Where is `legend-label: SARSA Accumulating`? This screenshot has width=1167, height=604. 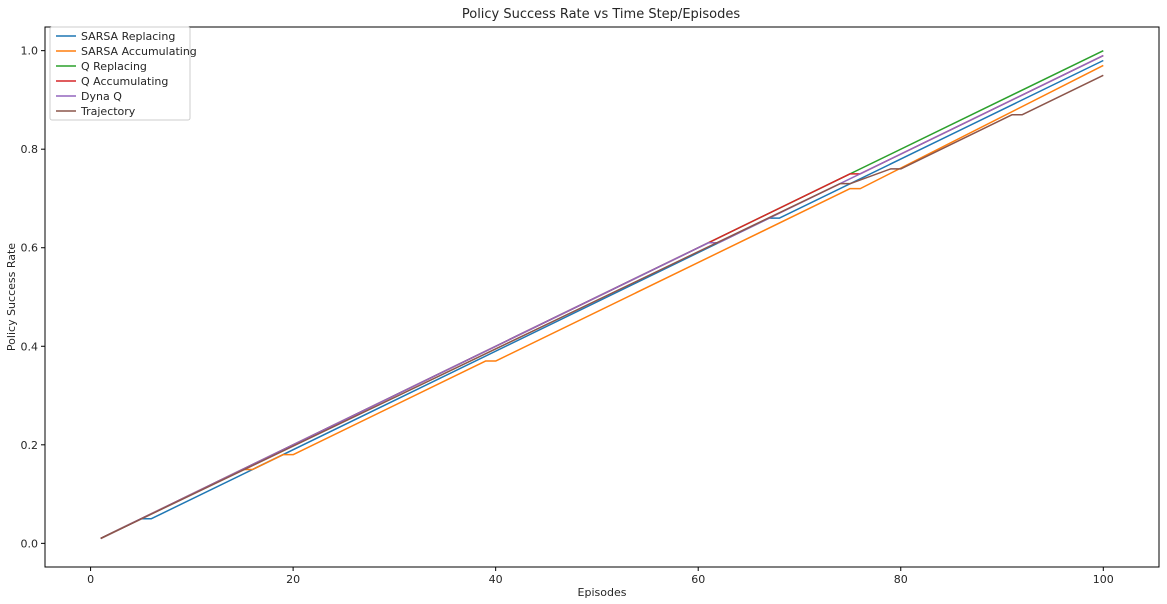
legend-label: SARSA Accumulating is located at coordinates (139, 51).